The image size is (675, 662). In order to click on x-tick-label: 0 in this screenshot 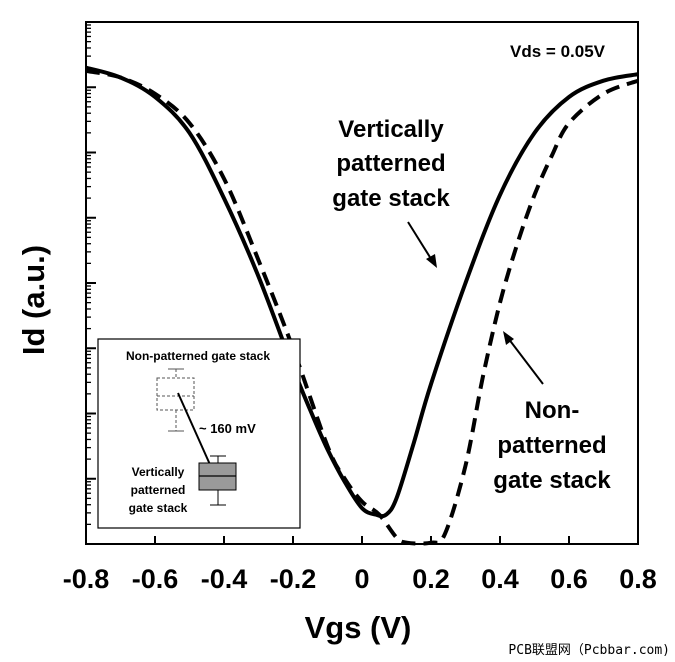, I will do `click(361, 579)`.